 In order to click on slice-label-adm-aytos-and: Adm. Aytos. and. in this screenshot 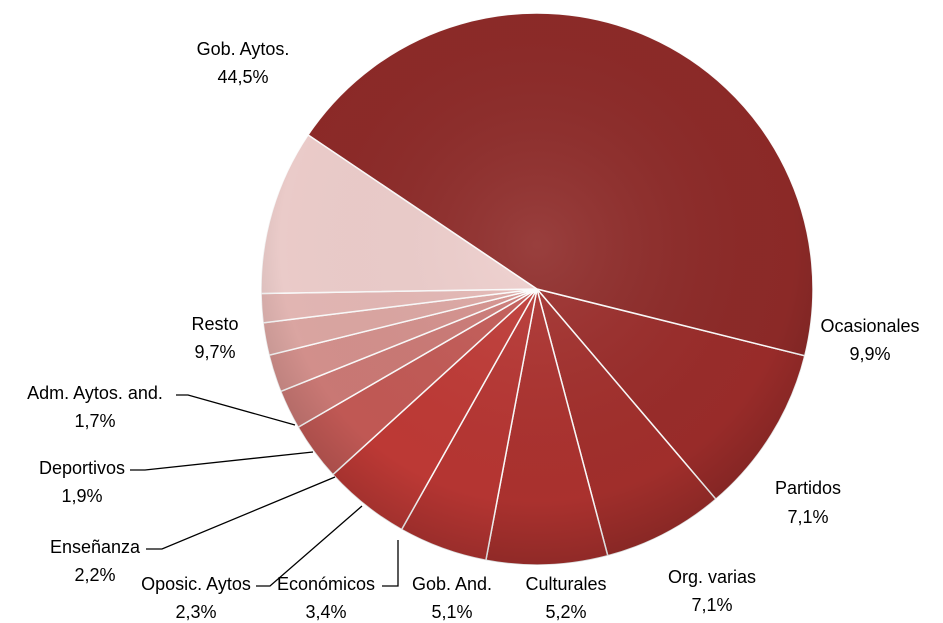, I will do `click(95, 393)`.